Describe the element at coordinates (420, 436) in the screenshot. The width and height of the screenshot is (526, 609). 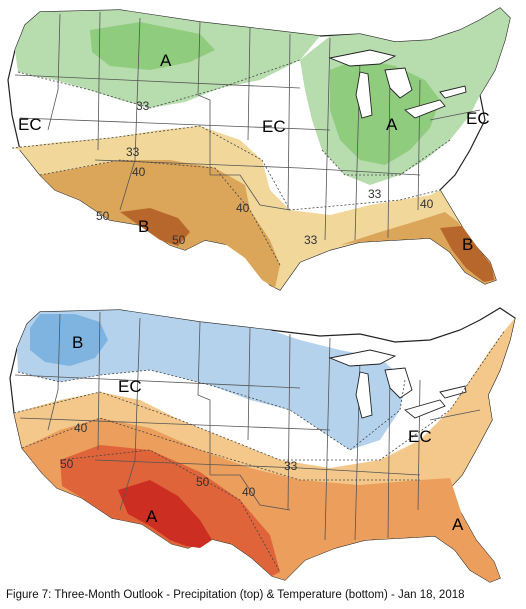
I see `temp-label-ec-east: EC` at that location.